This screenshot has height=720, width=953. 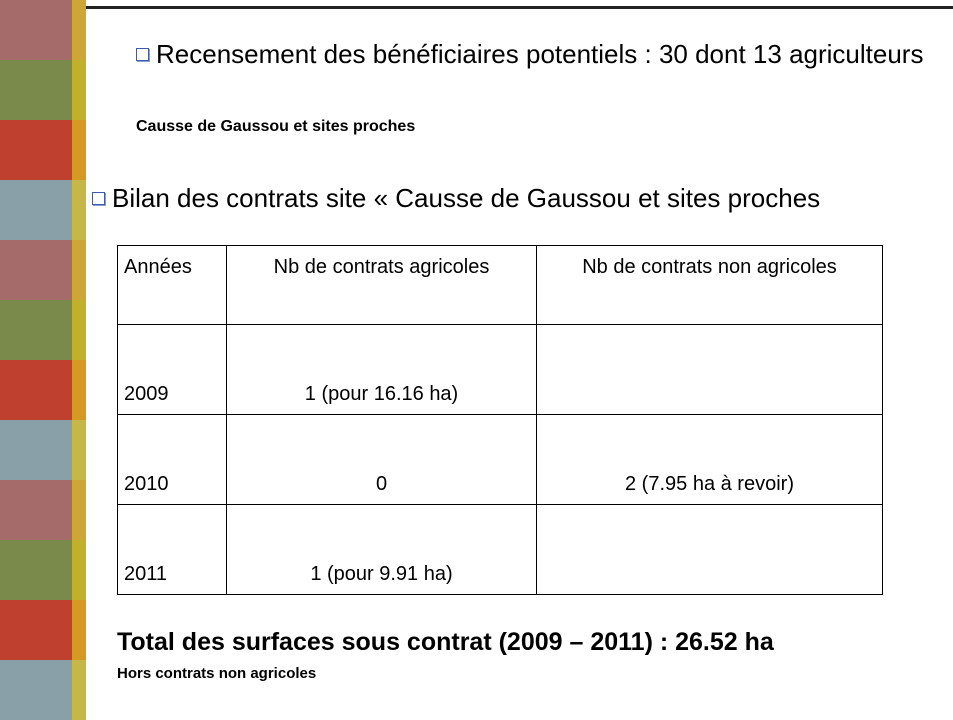 I want to click on table-row: 2011 1 (pour 9.91 ha), so click(x=500, y=549).